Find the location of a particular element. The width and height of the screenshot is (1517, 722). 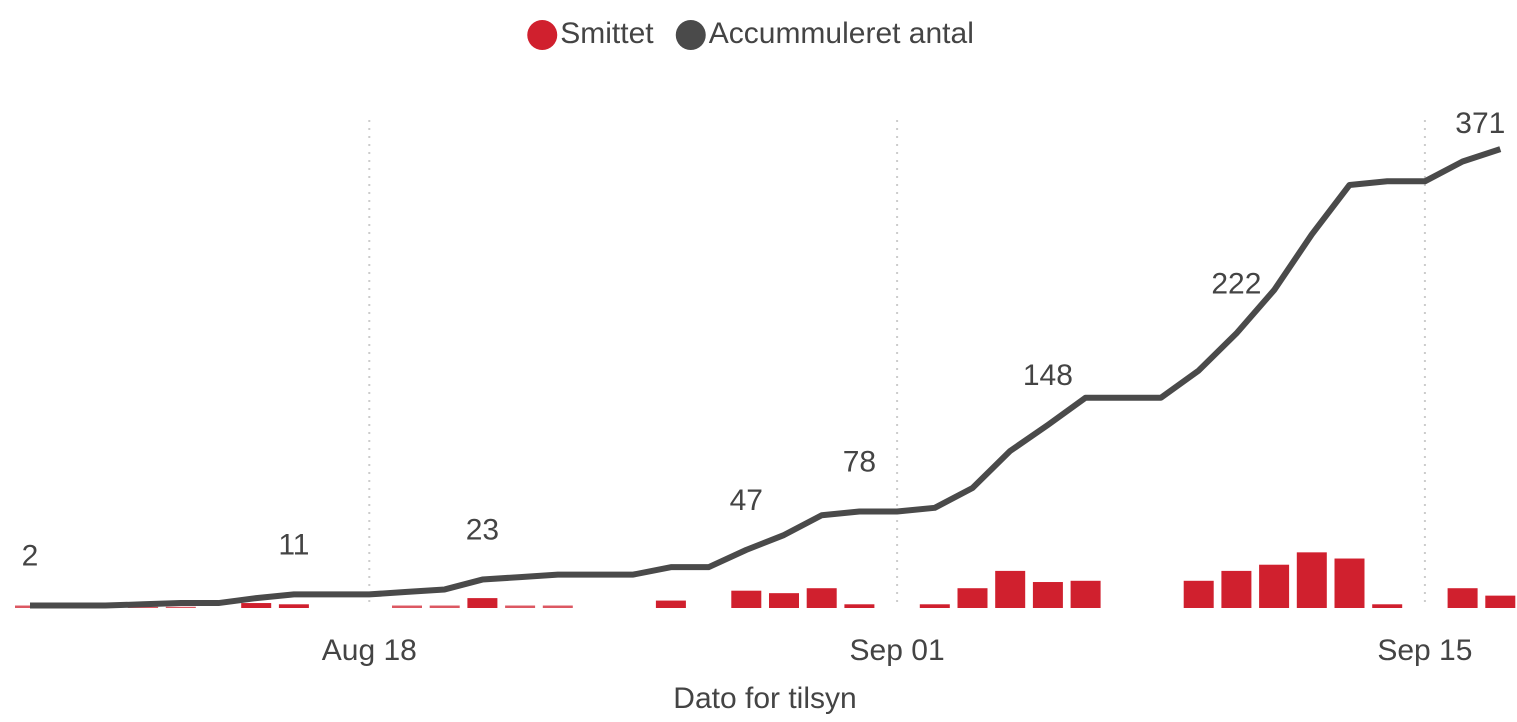

data-label: 2 is located at coordinates (30, 555).